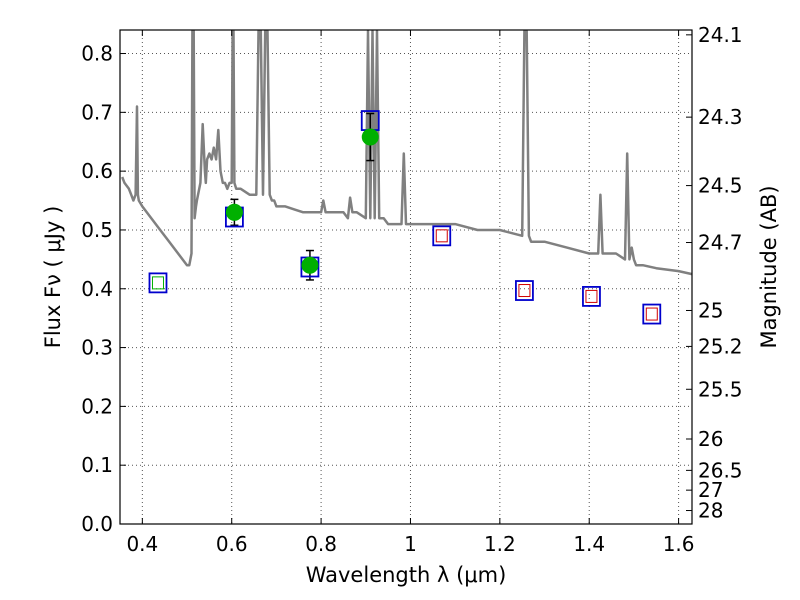 The width and height of the screenshot is (800, 600). I want to click on right-axis-label: Magnitude (AB), so click(769, 266).